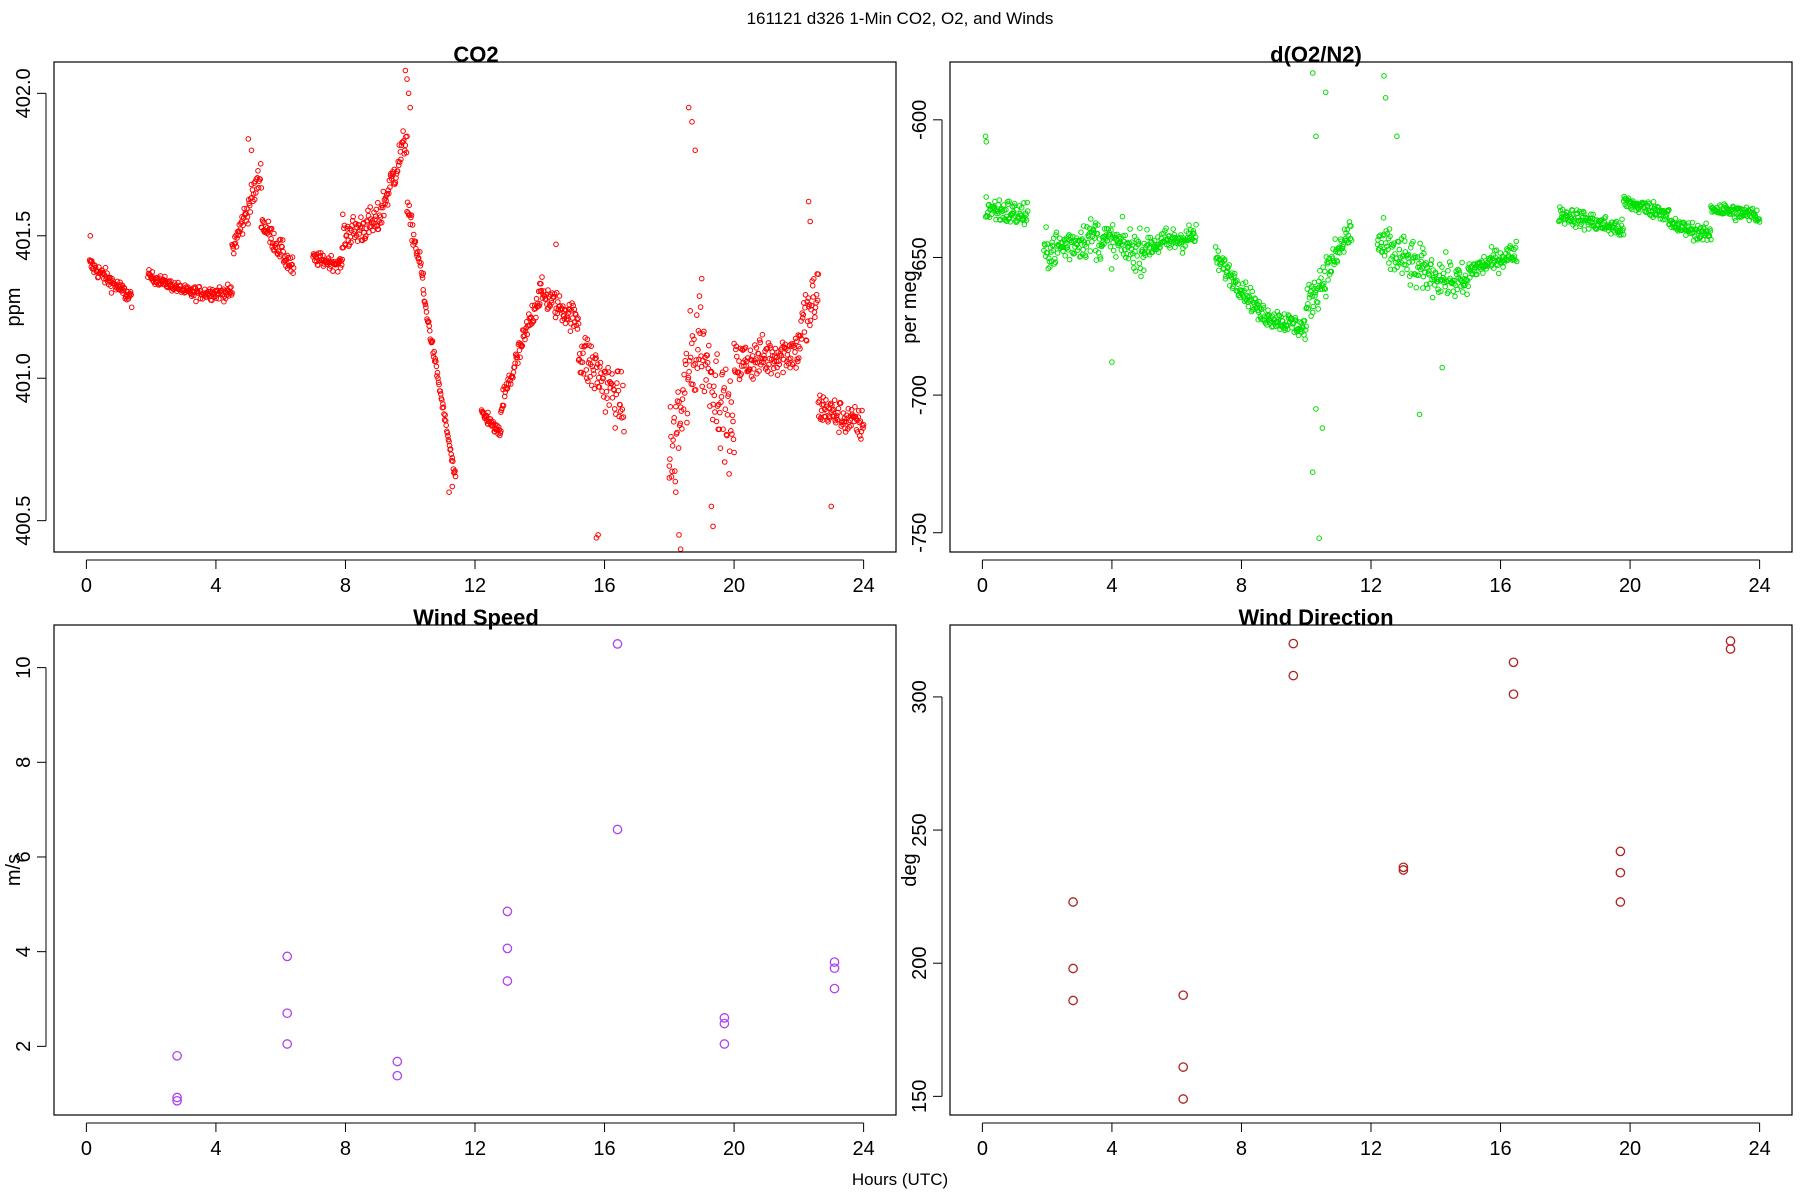  What do you see at coordinates (1402, 870) in the screenshot?
I see `wind-direction-points` at bounding box center [1402, 870].